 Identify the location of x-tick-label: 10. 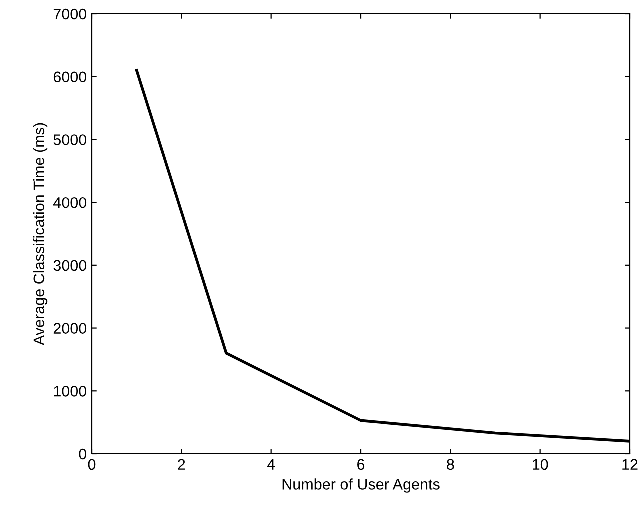
(540, 464).